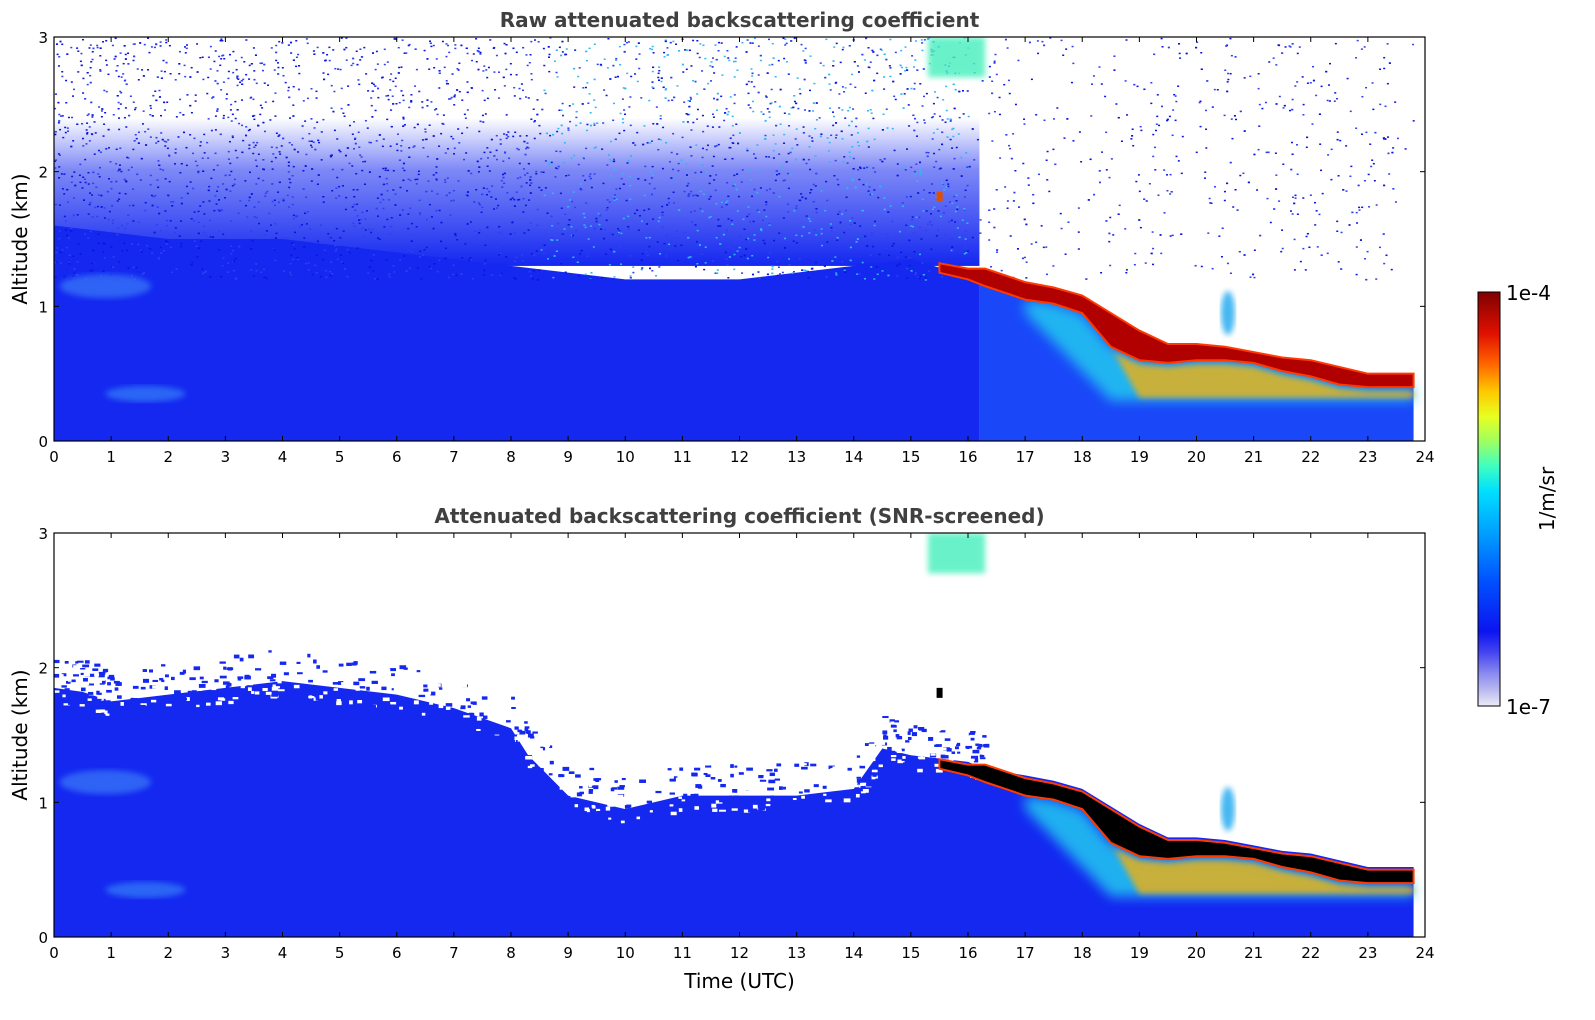  What do you see at coordinates (1518, 500) in the screenshot?
I see `colorbar: 1e-4 1e-7 1/m/sr` at bounding box center [1518, 500].